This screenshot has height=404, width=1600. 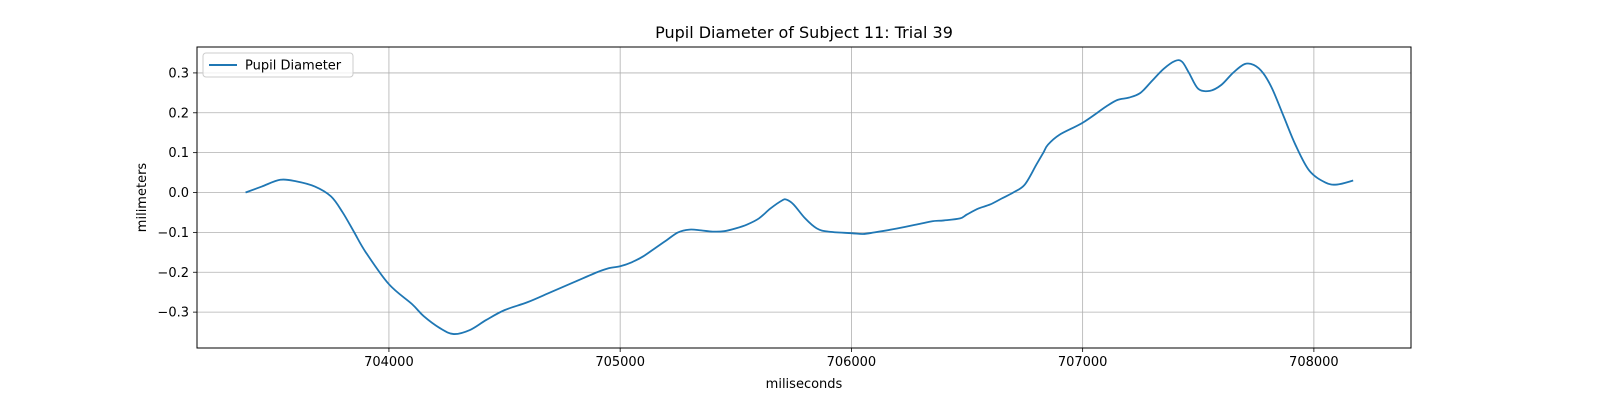 What do you see at coordinates (852, 362) in the screenshot?
I see `x-tick-label: 706000` at bounding box center [852, 362].